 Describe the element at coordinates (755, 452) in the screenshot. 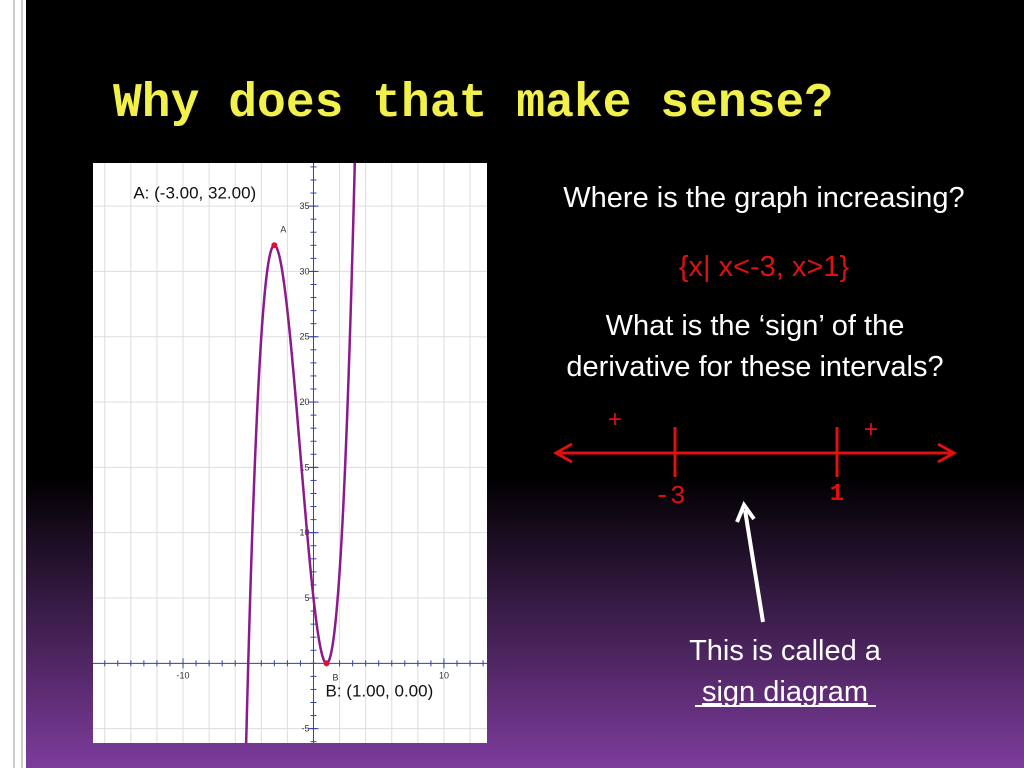

I see `number-line` at that location.